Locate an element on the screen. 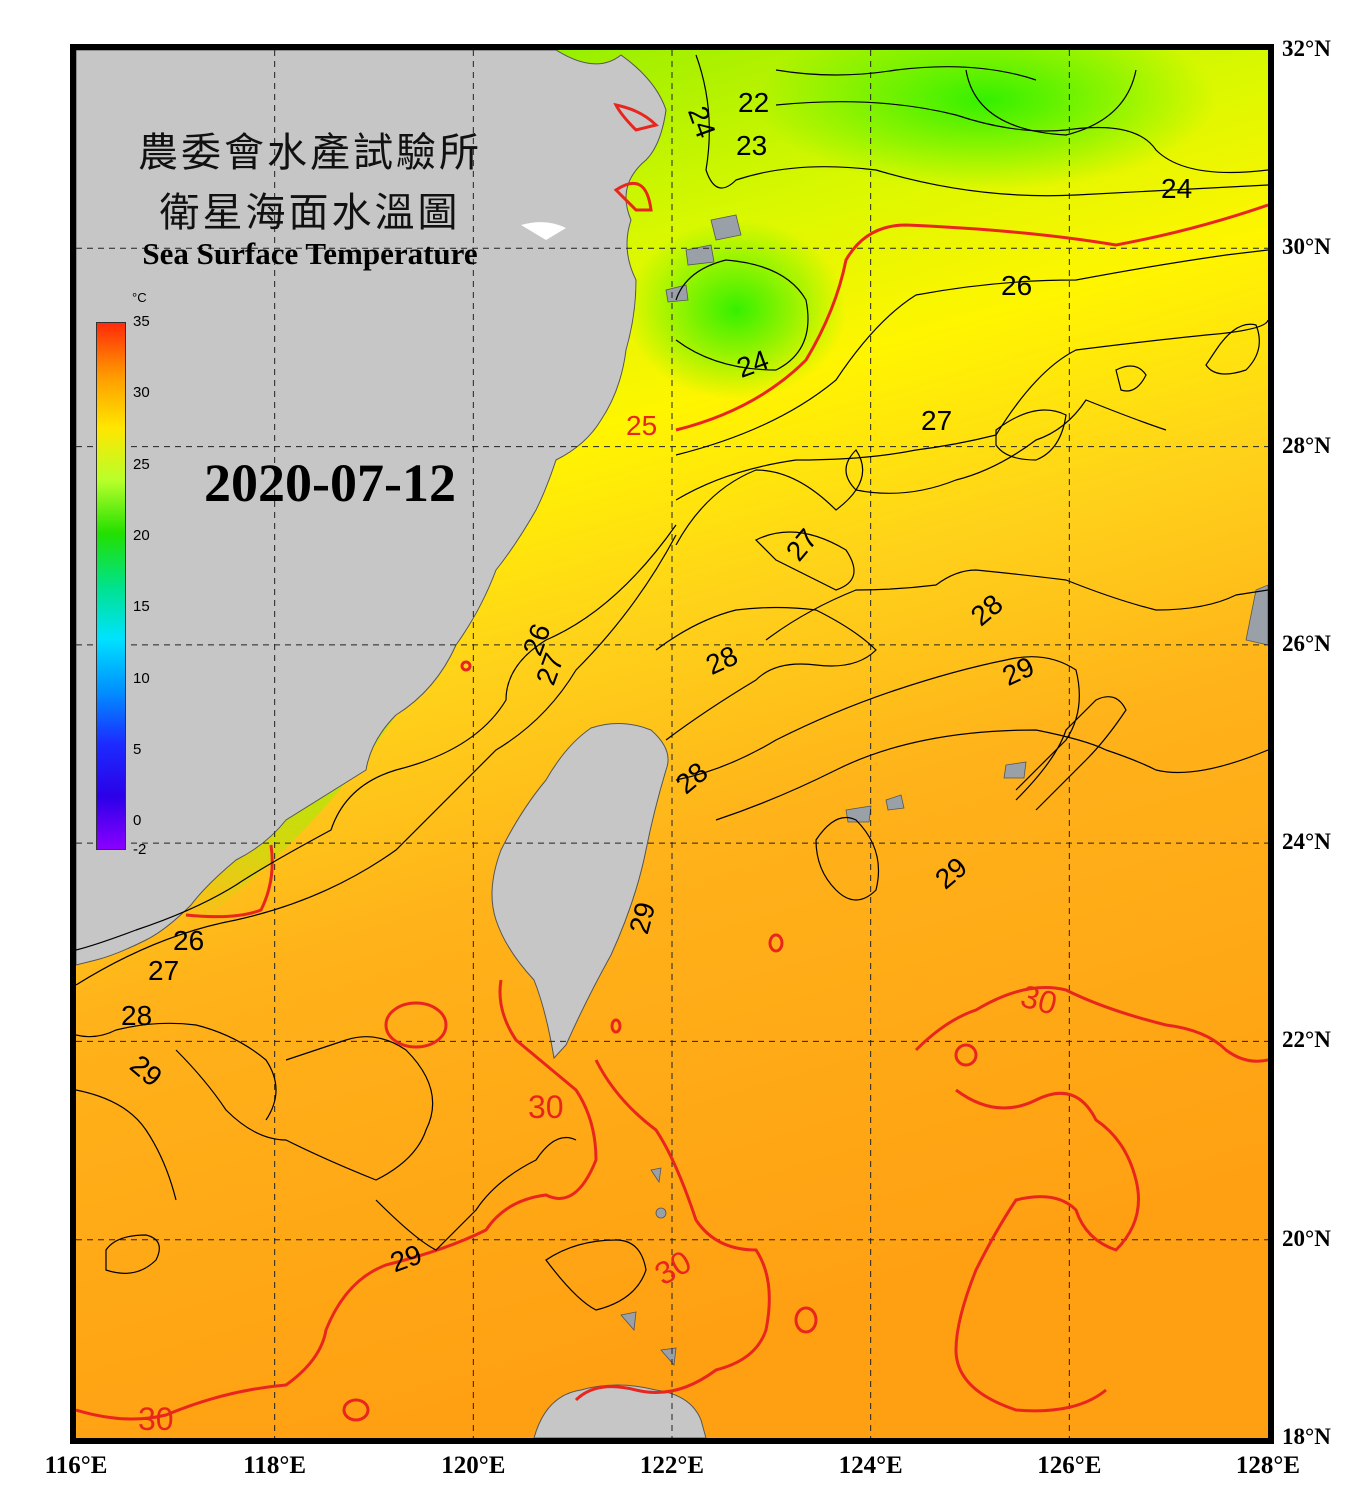  contour-label-30d: 30 is located at coordinates (156, 1419).